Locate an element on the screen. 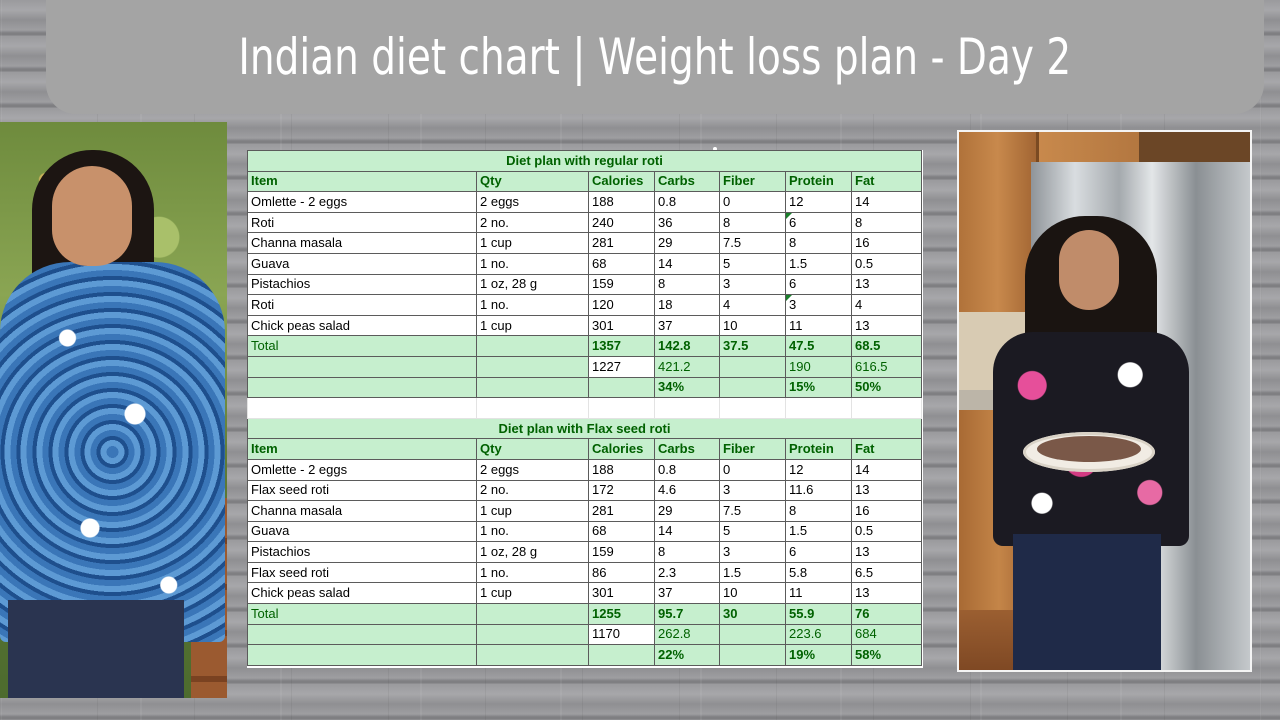  regular-calc-row: 1227 421.2 190 616.5 is located at coordinates (585, 366).